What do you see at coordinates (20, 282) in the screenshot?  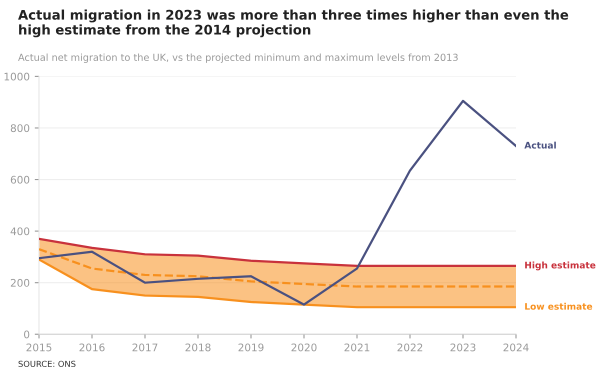 I see `y-tick-label: 200` at bounding box center [20, 282].